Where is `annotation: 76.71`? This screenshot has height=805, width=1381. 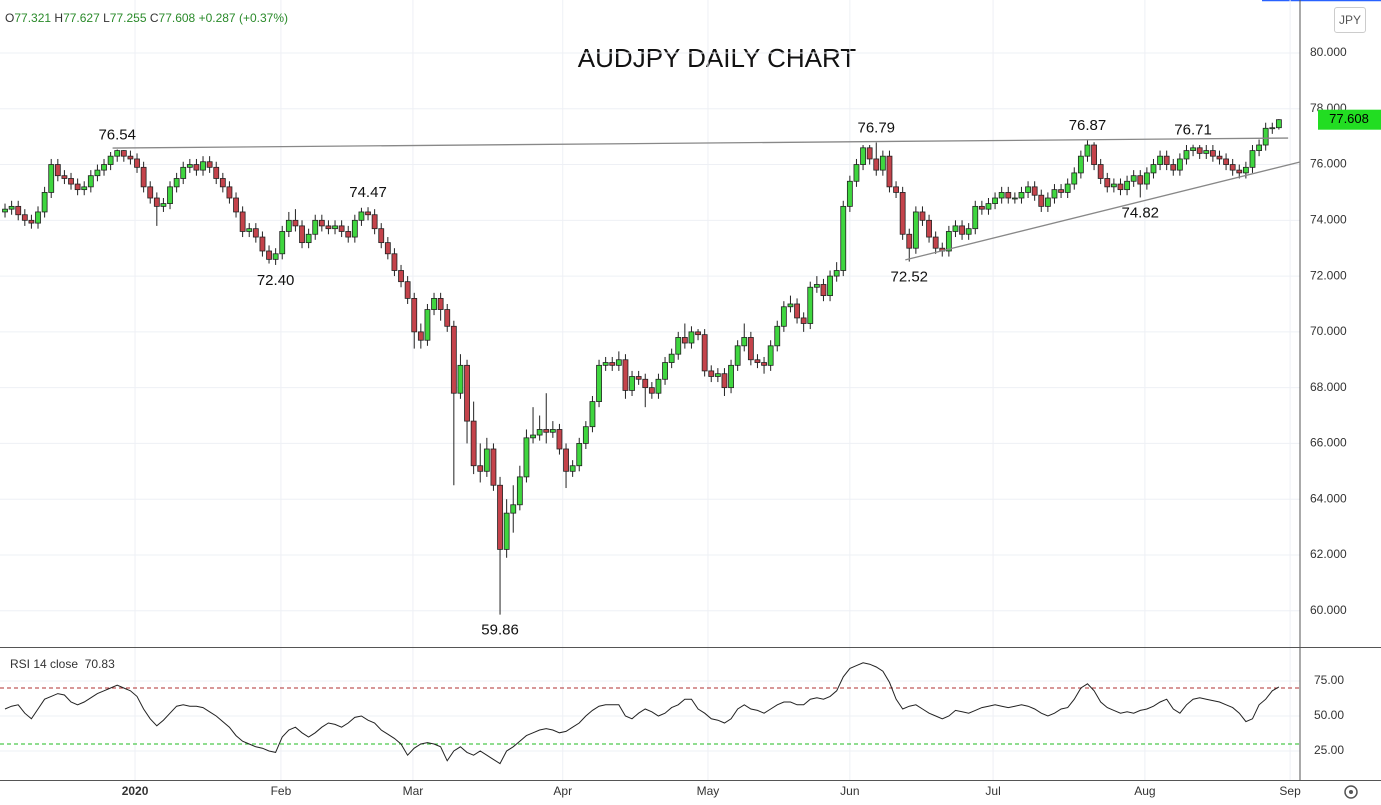 annotation: 76.71 is located at coordinates (1193, 130).